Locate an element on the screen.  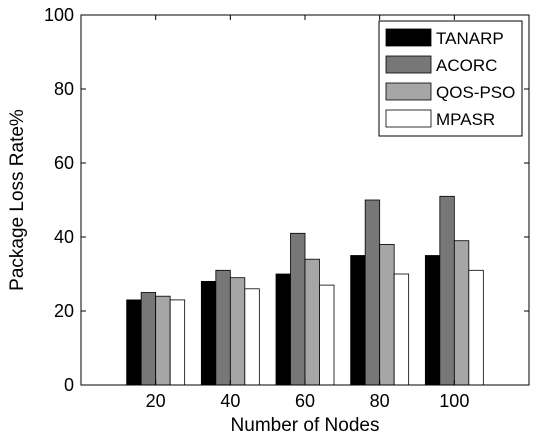
y-axis-label: Package Loss Rate% is located at coordinates (17, 200).